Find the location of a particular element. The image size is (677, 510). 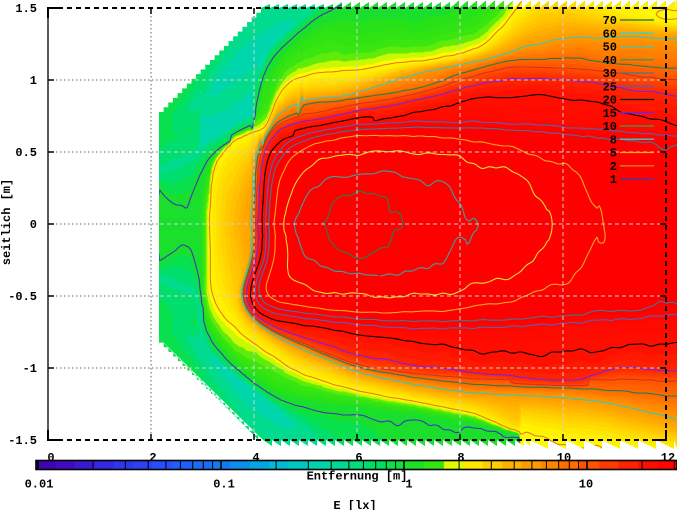

svg-text: 4 is located at coordinates (255, 458).